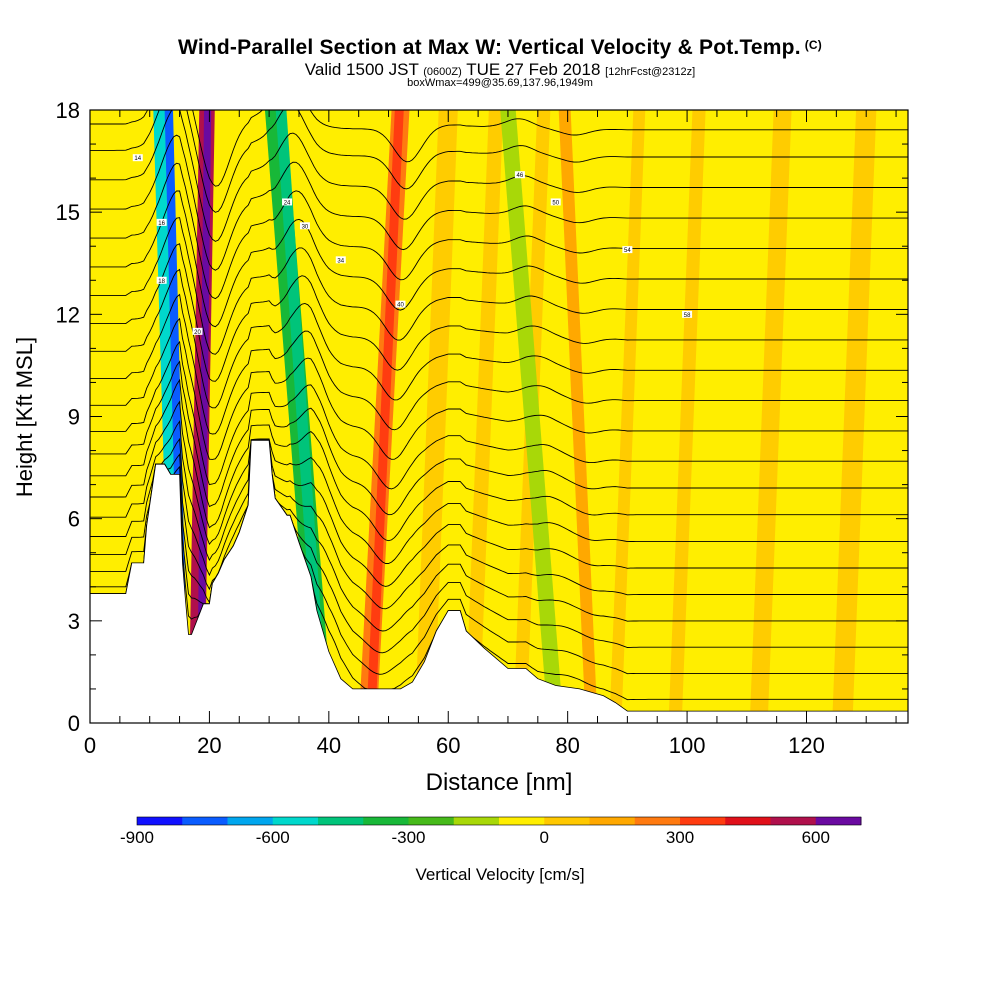  Describe the element at coordinates (448, 745) in the screenshot. I see `x-tick-label: 60` at that location.